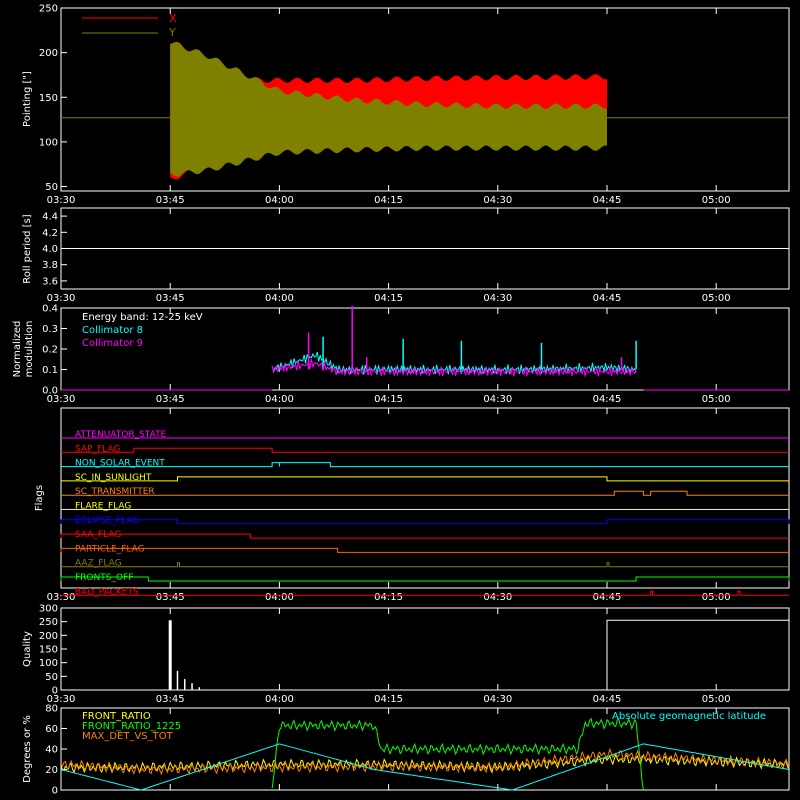 The height and width of the screenshot is (800, 800). I want to click on flag-label: ECLIPSE_FLAG, so click(107, 521).